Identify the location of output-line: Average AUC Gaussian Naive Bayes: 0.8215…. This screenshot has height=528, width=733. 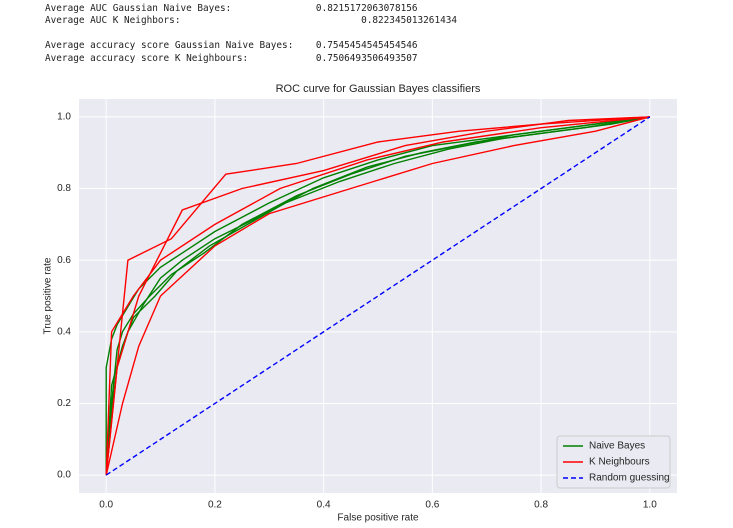
(231, 8).